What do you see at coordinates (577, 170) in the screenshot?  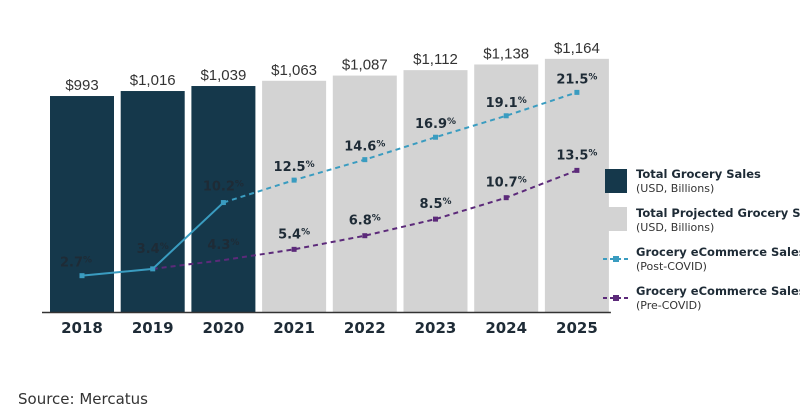 I see `pre-covid-point-2025` at bounding box center [577, 170].